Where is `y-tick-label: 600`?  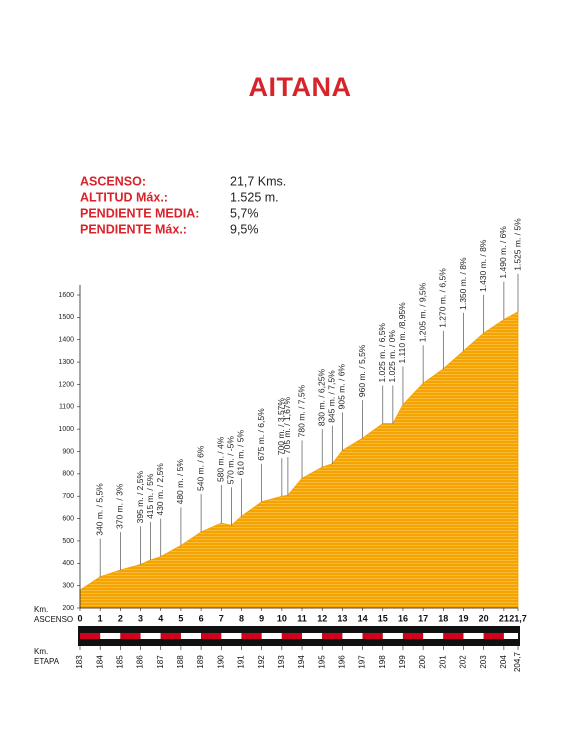 y-tick-label: 600 is located at coordinates (68, 518).